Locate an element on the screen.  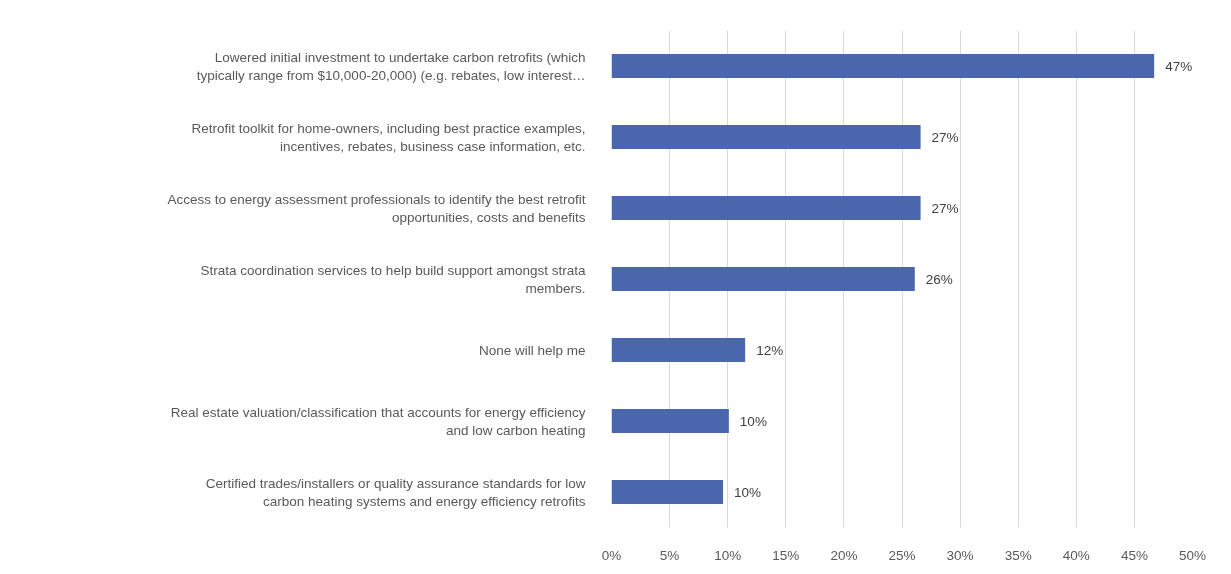
data-label: 26% is located at coordinates (939, 279).